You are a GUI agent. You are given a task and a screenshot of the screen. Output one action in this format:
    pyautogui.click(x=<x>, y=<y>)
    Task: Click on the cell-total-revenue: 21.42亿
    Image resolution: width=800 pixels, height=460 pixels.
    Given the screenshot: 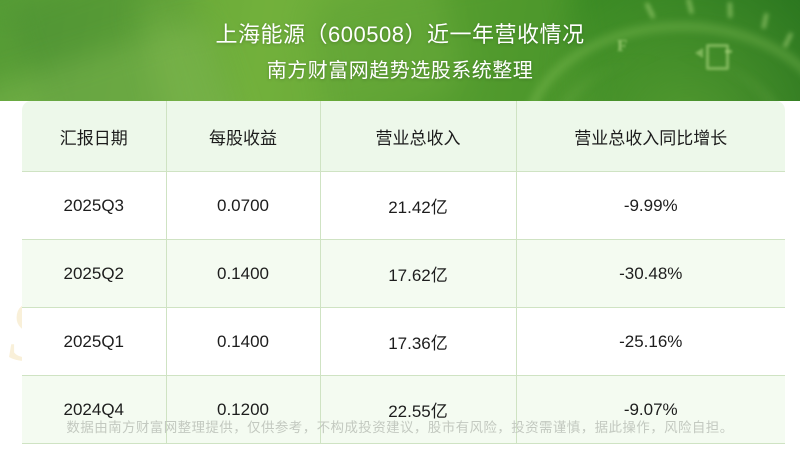 What is the action you would take?
    pyautogui.click(x=418, y=205)
    